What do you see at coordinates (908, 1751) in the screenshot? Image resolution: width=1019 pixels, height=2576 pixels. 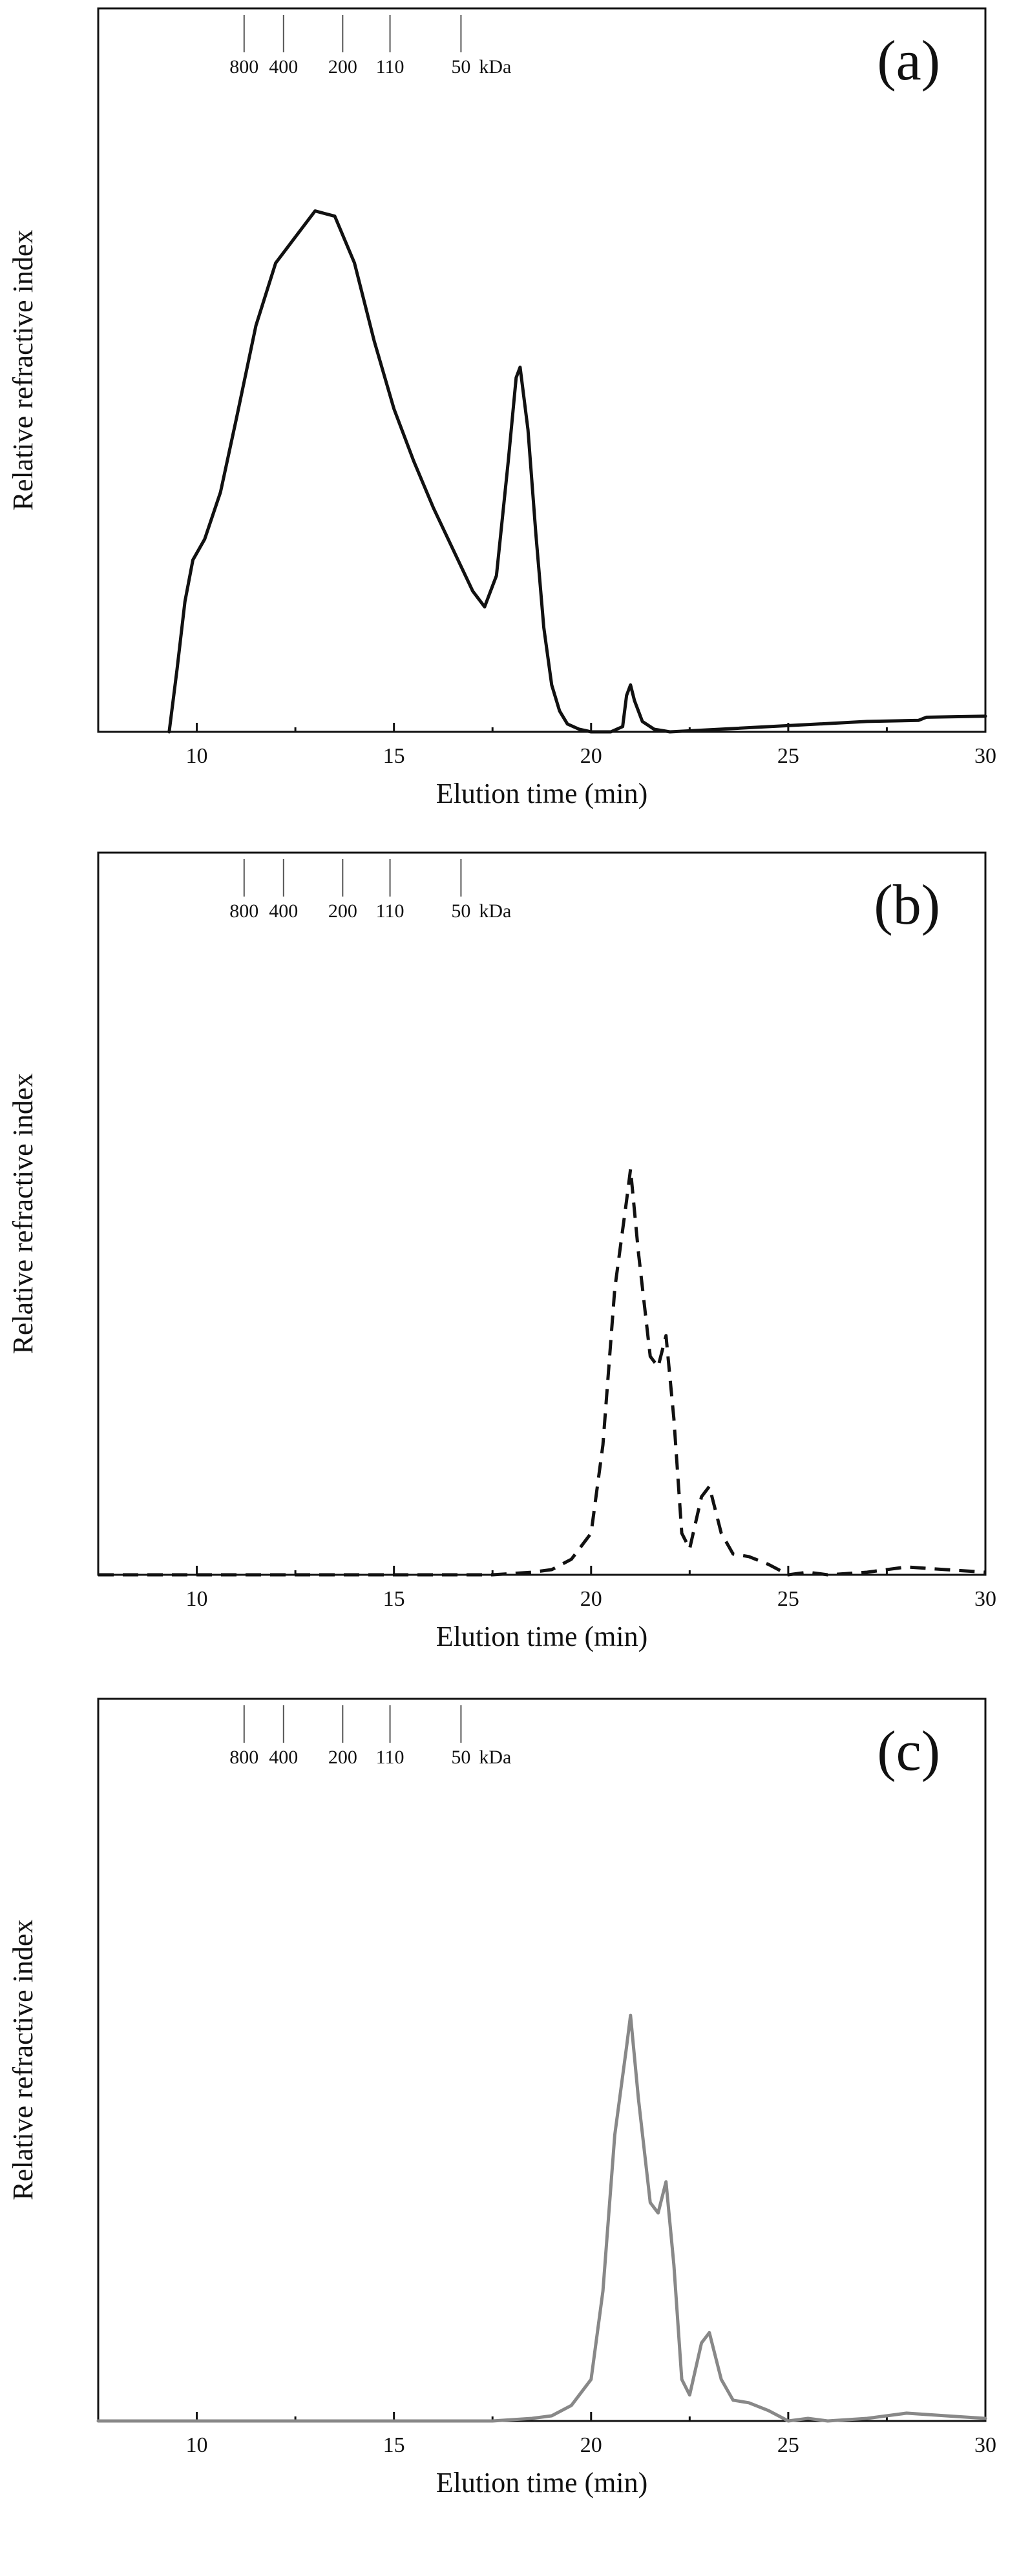 I see `panel-label: (c)` at bounding box center [908, 1751].